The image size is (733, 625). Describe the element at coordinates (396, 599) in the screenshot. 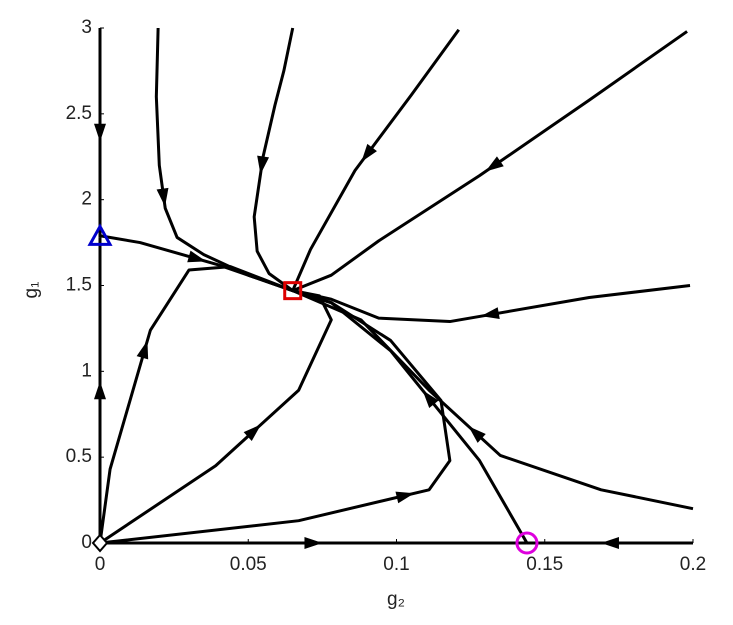

I see `x-axis-label: g₂` at that location.